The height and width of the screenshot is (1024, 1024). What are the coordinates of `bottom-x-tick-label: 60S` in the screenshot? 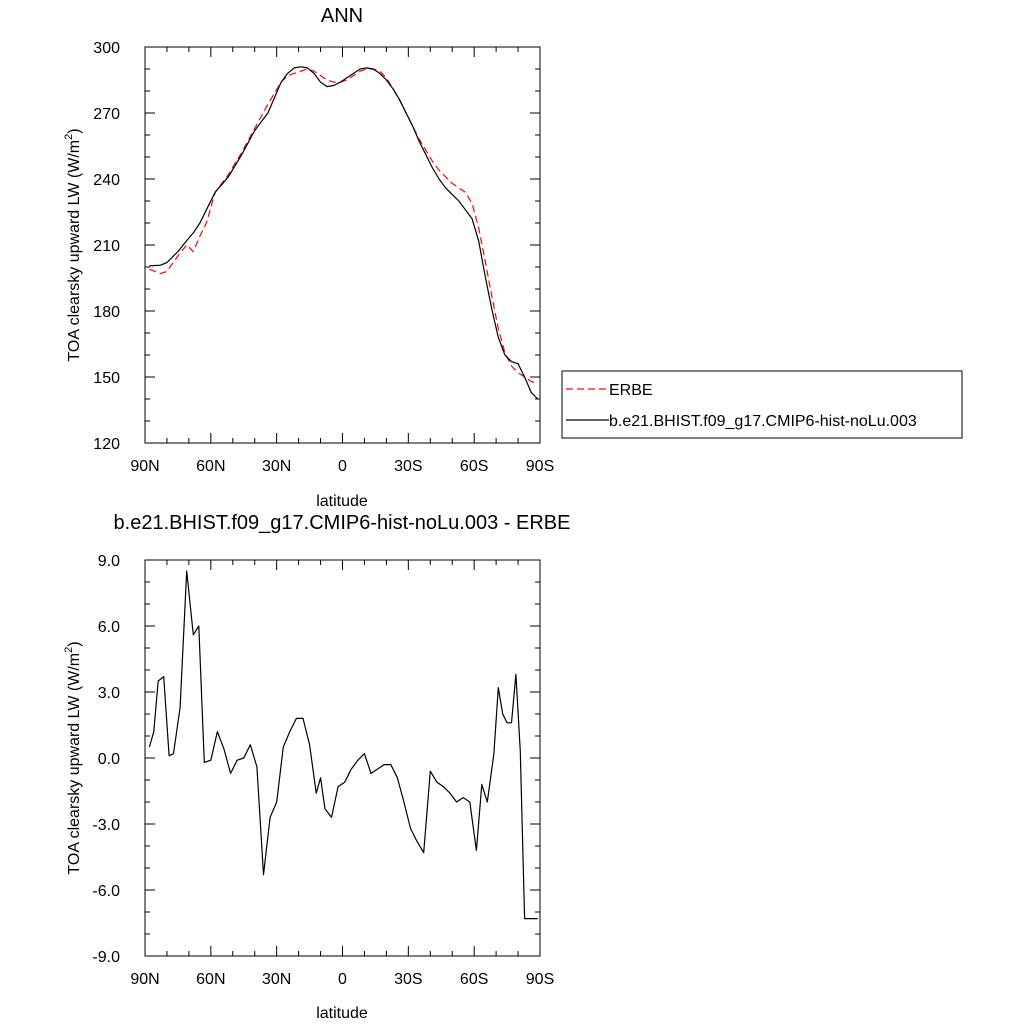 It's located at (474, 979).